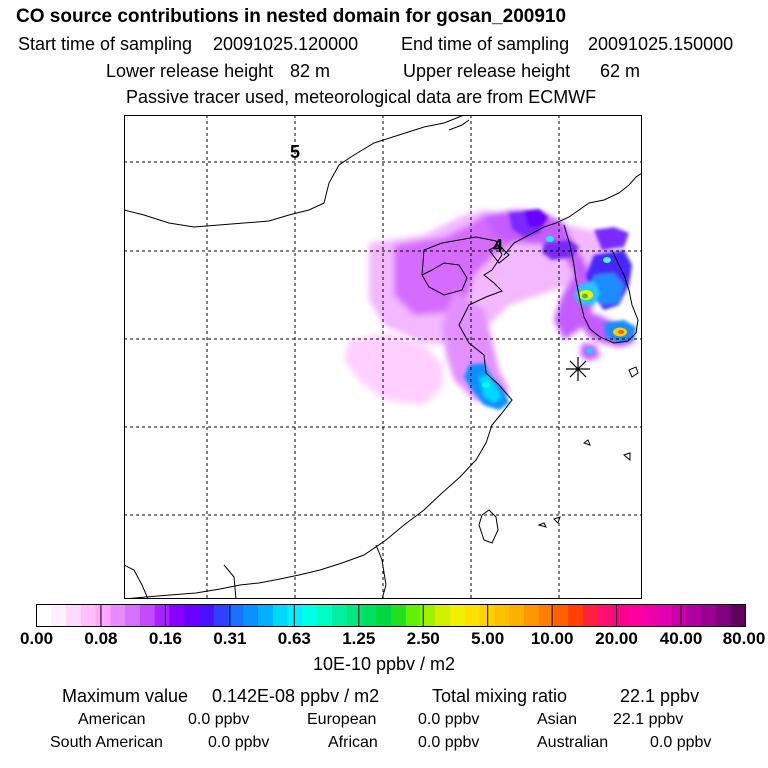 The image size is (768, 768). Describe the element at coordinates (106, 742) in the screenshot. I see `region-south-american-label: South American` at that location.